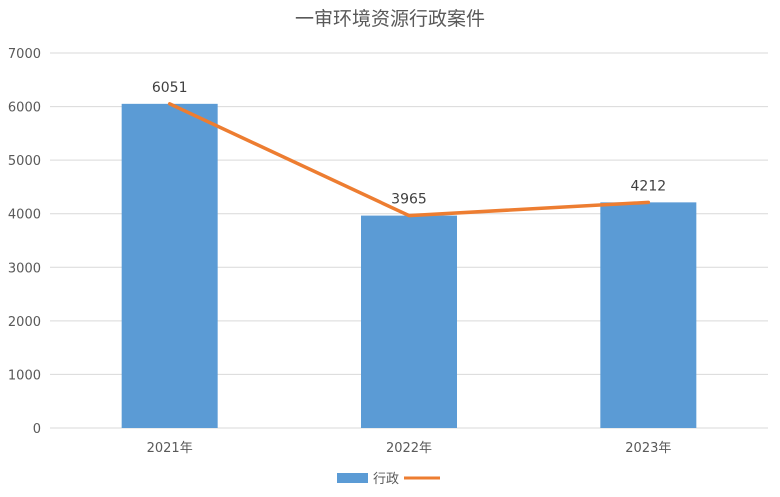 The width and height of the screenshot is (780, 497). What do you see at coordinates (390, 19) in the screenshot?
I see `chart-title: 一审环境资源行政案件` at bounding box center [390, 19].